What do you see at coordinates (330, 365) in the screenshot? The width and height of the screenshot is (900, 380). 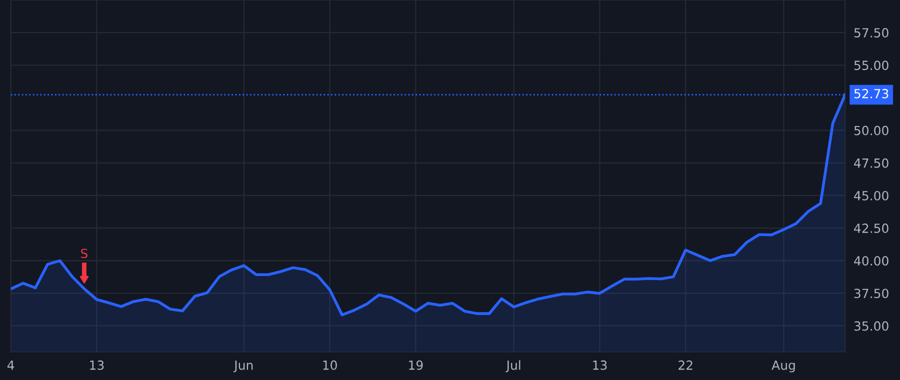 I see `x-tick-label: 10` at bounding box center [330, 365].